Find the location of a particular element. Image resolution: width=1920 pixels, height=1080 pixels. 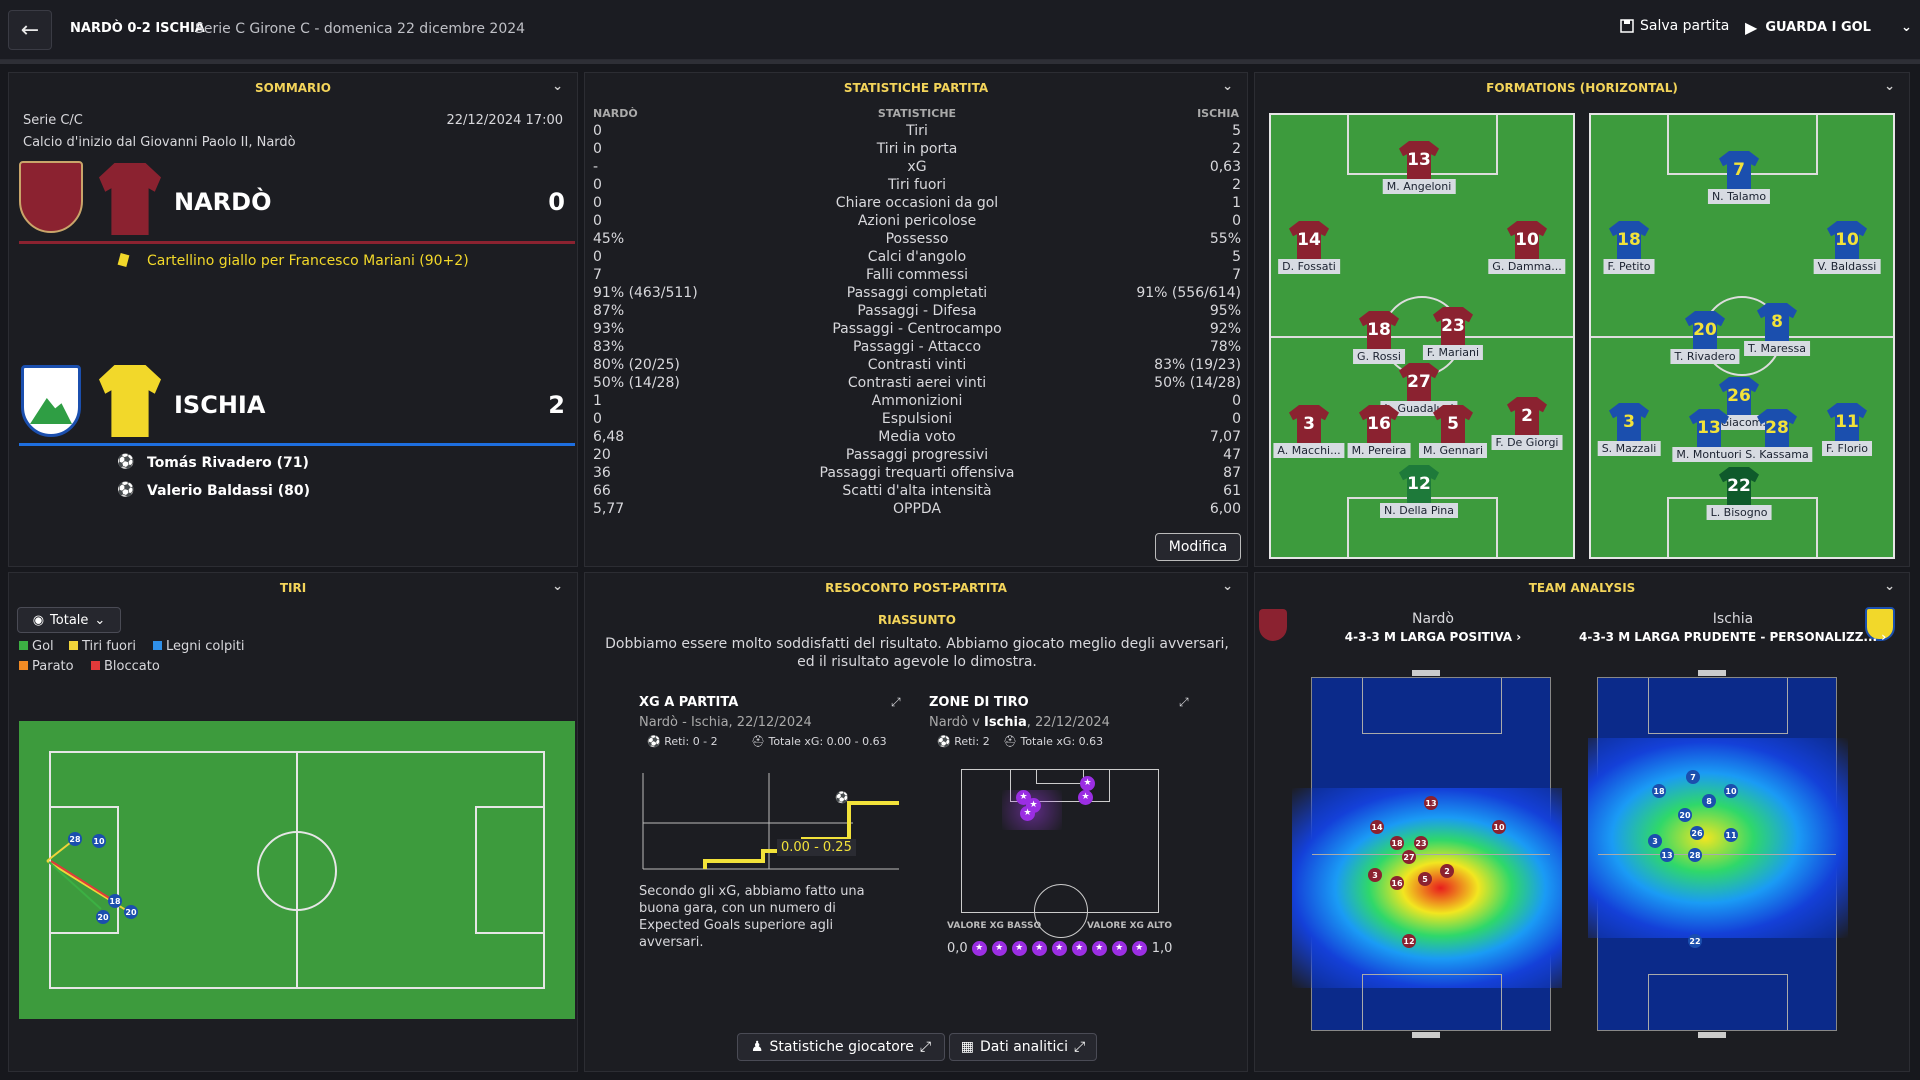

player-name-label: G. Rossi is located at coordinates (1379, 356).